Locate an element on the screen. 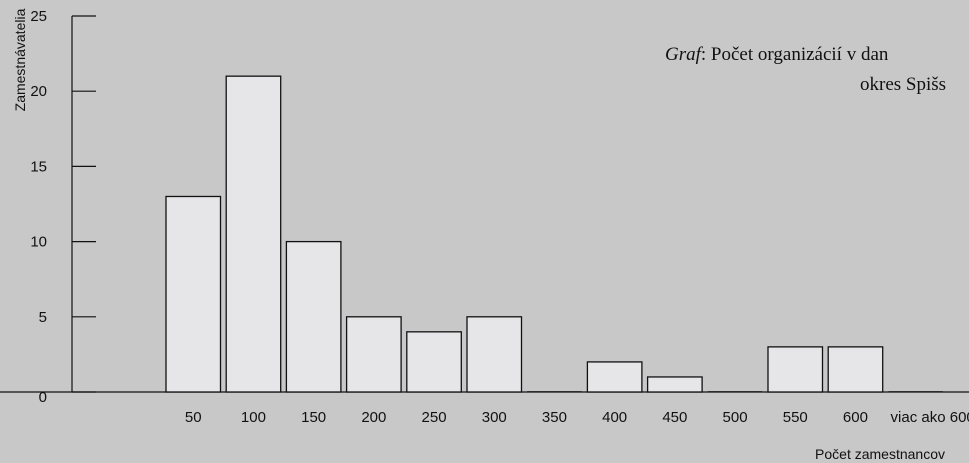 This screenshot has height=463, width=969. x-tick-label: 150 is located at coordinates (313, 417).